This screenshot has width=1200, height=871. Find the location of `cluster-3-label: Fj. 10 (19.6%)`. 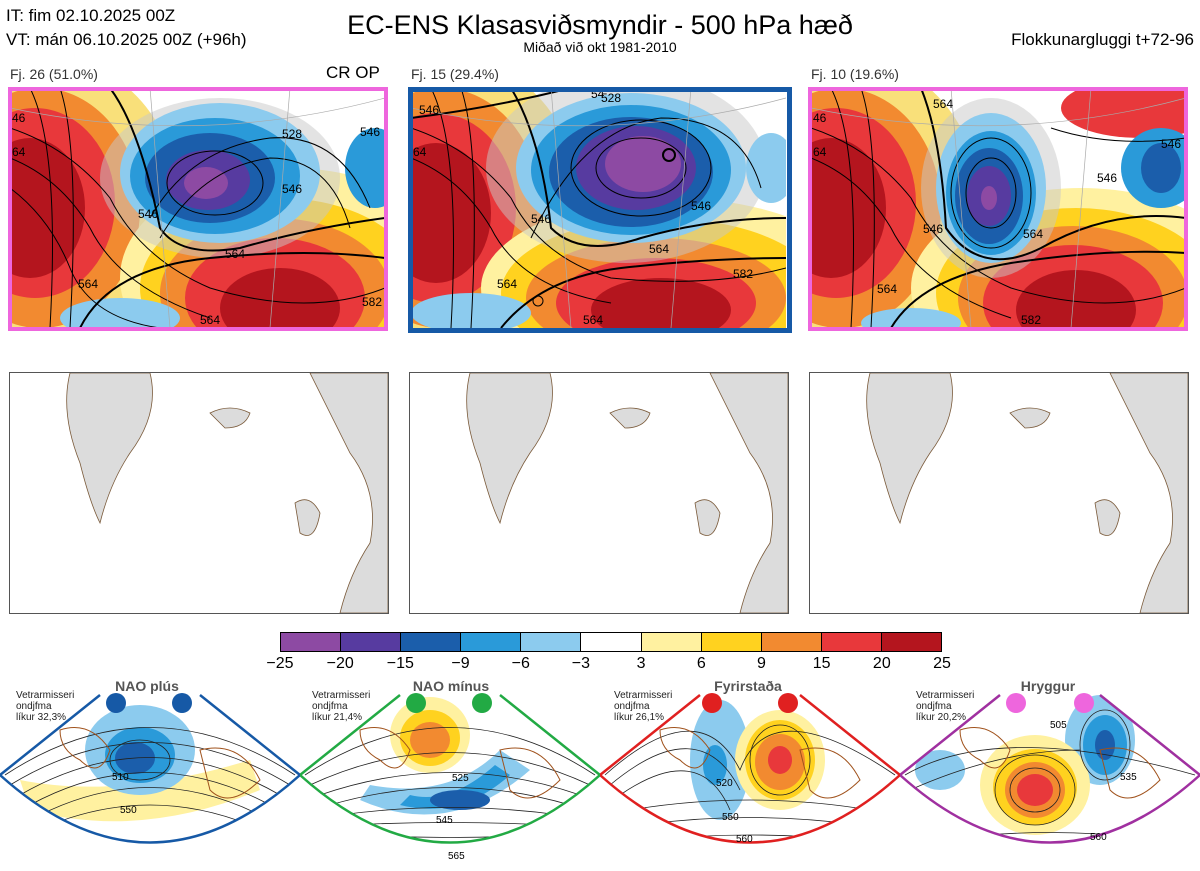

cluster-3-label: Fj. 10 (19.6%) is located at coordinates (855, 74).